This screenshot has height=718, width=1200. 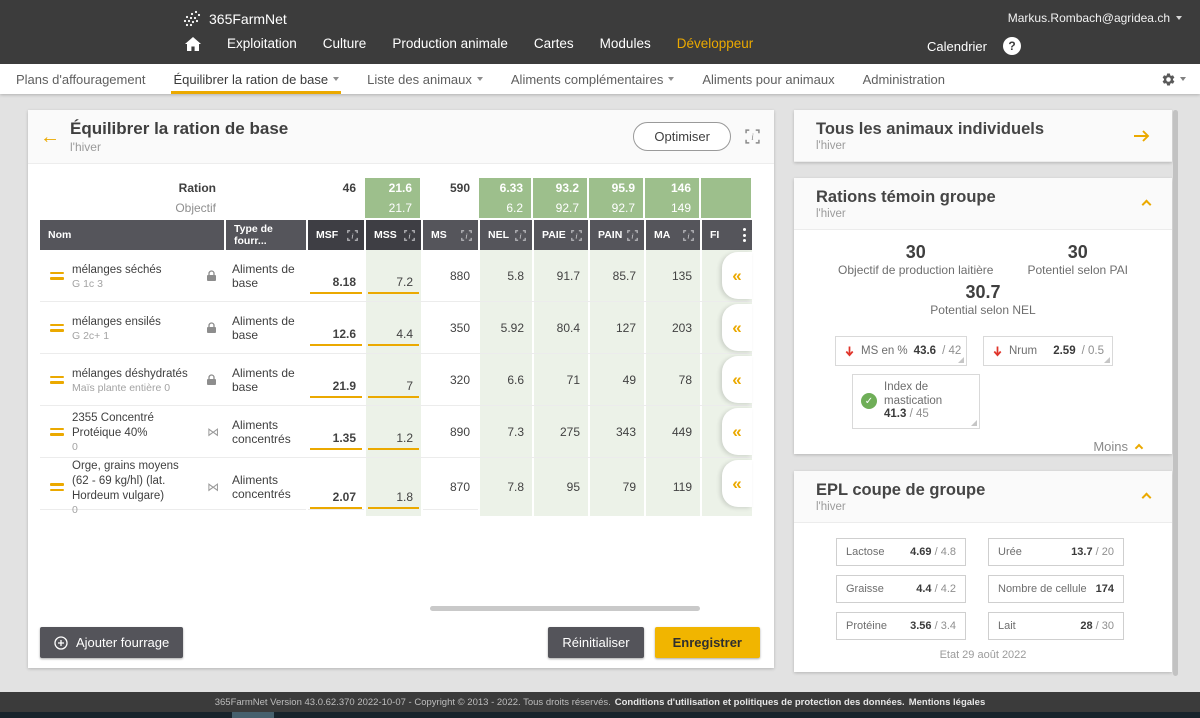 I want to click on stat-label: Objectif de production laitière, so click(x=916, y=270).